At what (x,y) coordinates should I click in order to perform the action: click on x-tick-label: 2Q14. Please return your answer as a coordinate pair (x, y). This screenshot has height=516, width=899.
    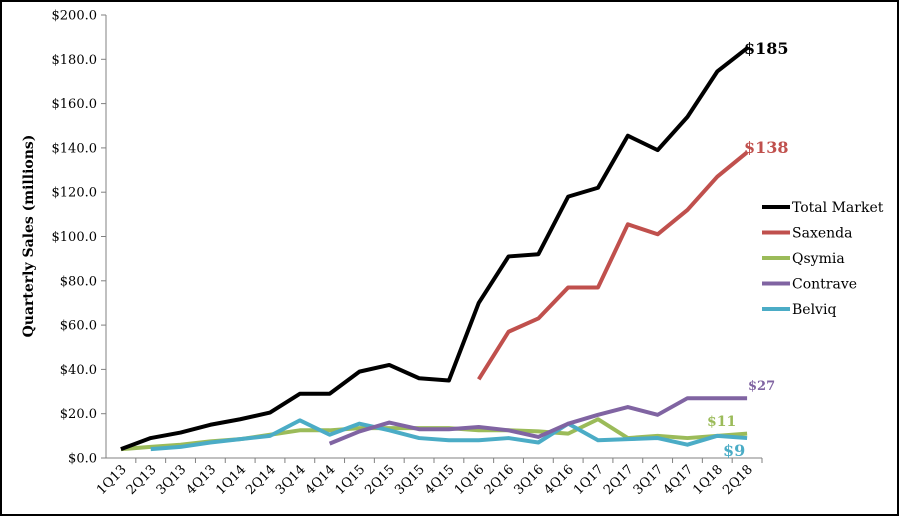
    Looking at the image, I should click on (261, 480).